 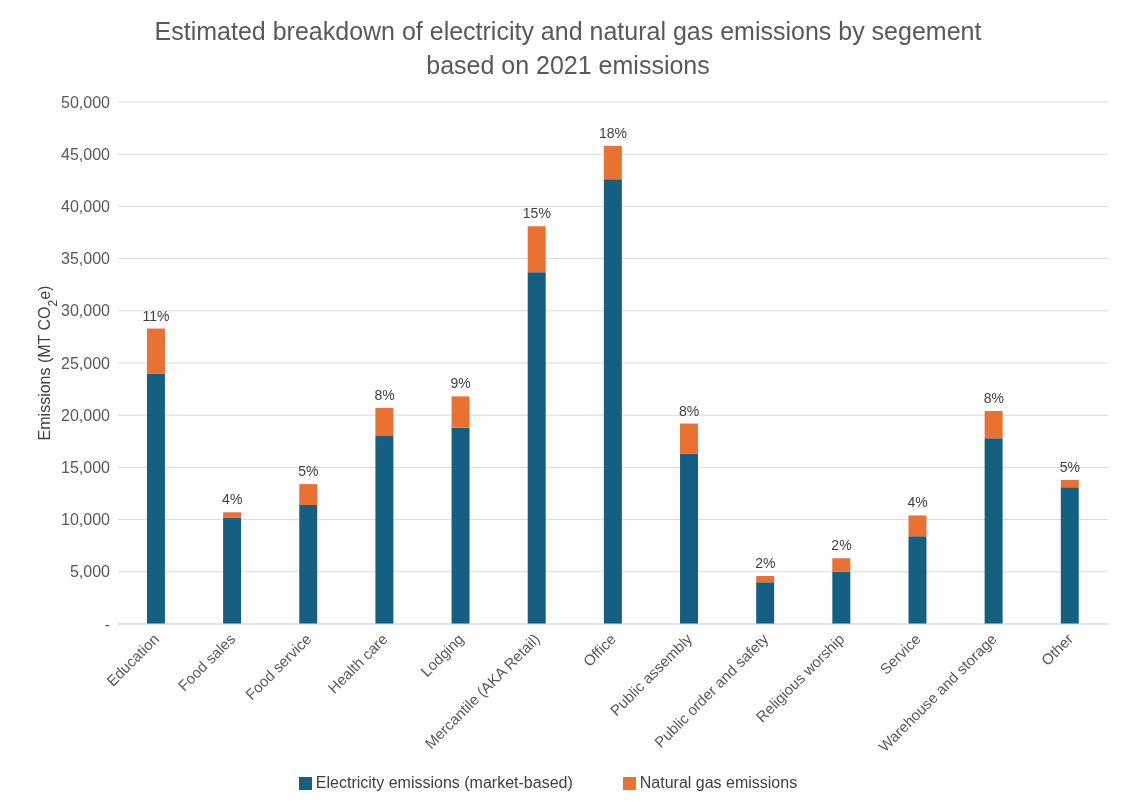 What do you see at coordinates (90, 572) in the screenshot?
I see `y-tick-label: 5,000` at bounding box center [90, 572].